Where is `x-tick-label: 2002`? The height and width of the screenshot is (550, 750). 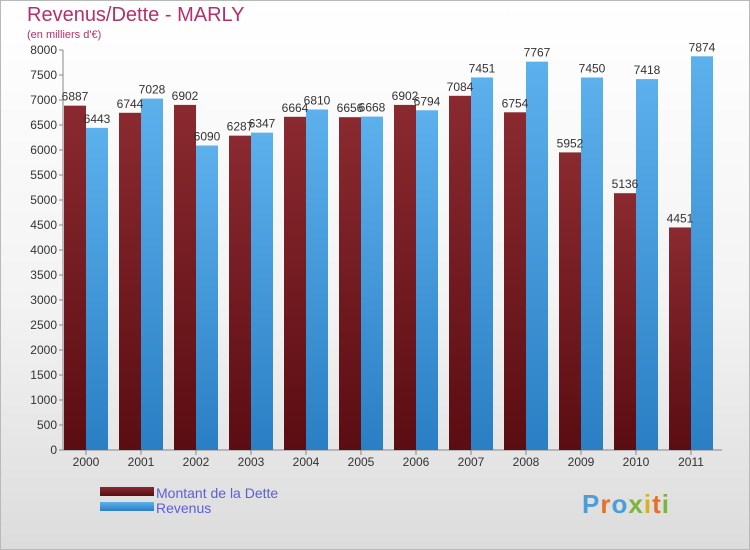
x-tick-label: 2002 is located at coordinates (196, 462).